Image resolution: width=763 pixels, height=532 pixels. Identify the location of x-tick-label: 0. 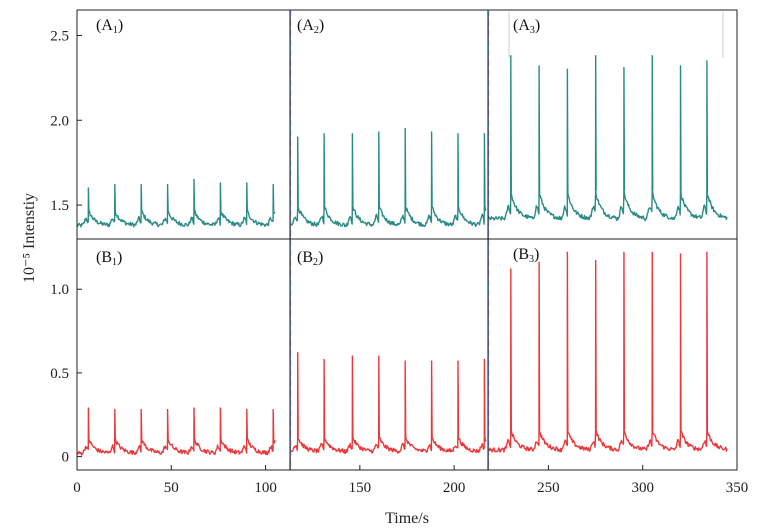
(77, 488).